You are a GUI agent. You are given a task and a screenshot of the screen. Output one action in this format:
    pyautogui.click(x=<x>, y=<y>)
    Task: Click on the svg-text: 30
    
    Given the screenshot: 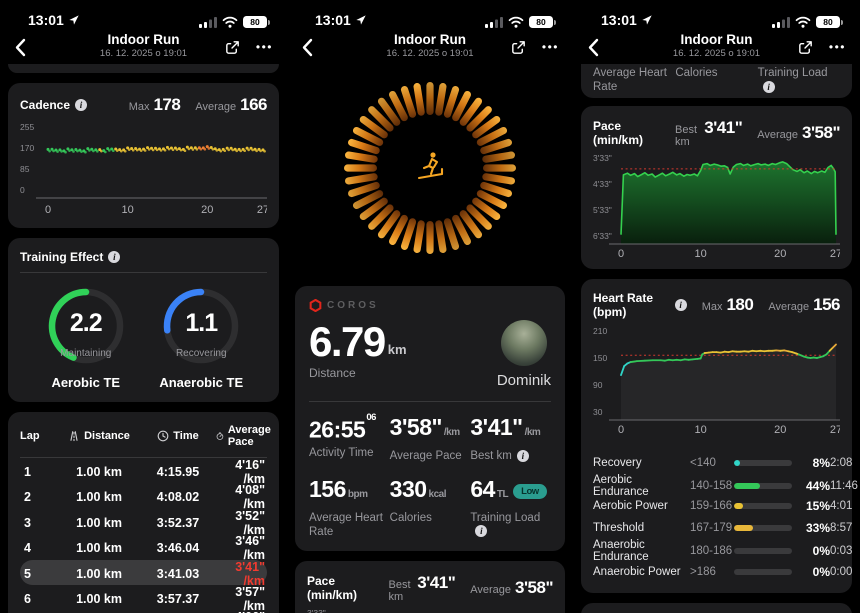 What is the action you would take?
    pyautogui.click(x=598, y=412)
    